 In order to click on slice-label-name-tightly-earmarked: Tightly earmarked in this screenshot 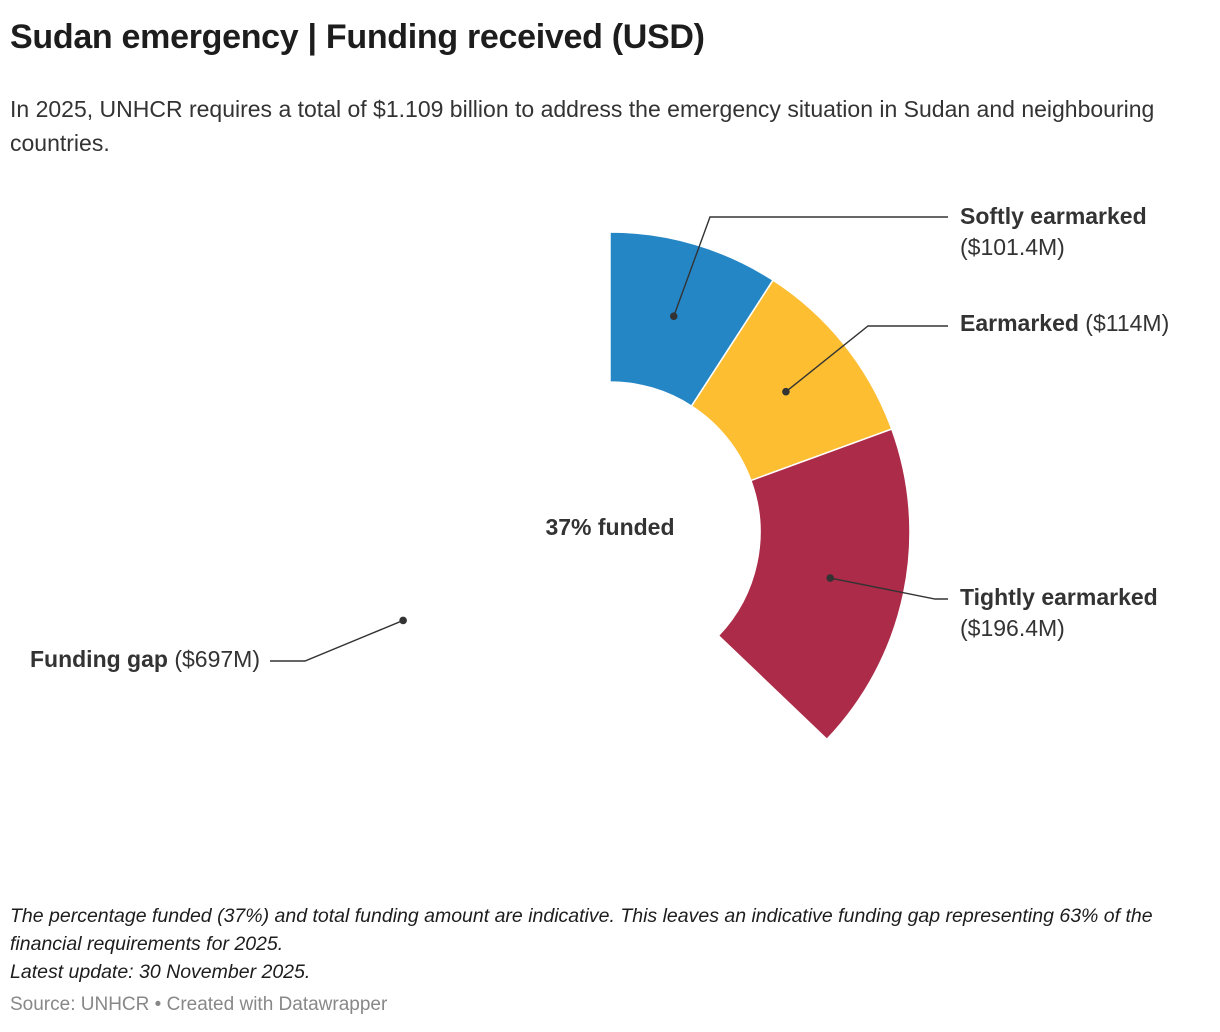, I will do `click(1059, 597)`.